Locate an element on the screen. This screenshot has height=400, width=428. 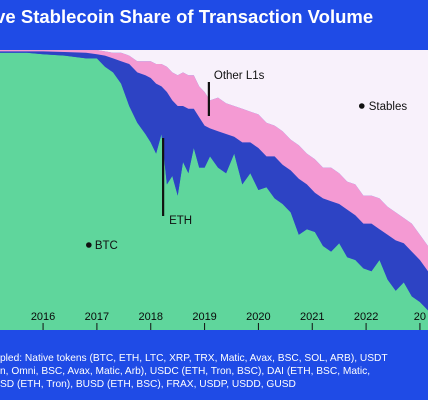
stables-marker-dot is located at coordinates (361, 106).